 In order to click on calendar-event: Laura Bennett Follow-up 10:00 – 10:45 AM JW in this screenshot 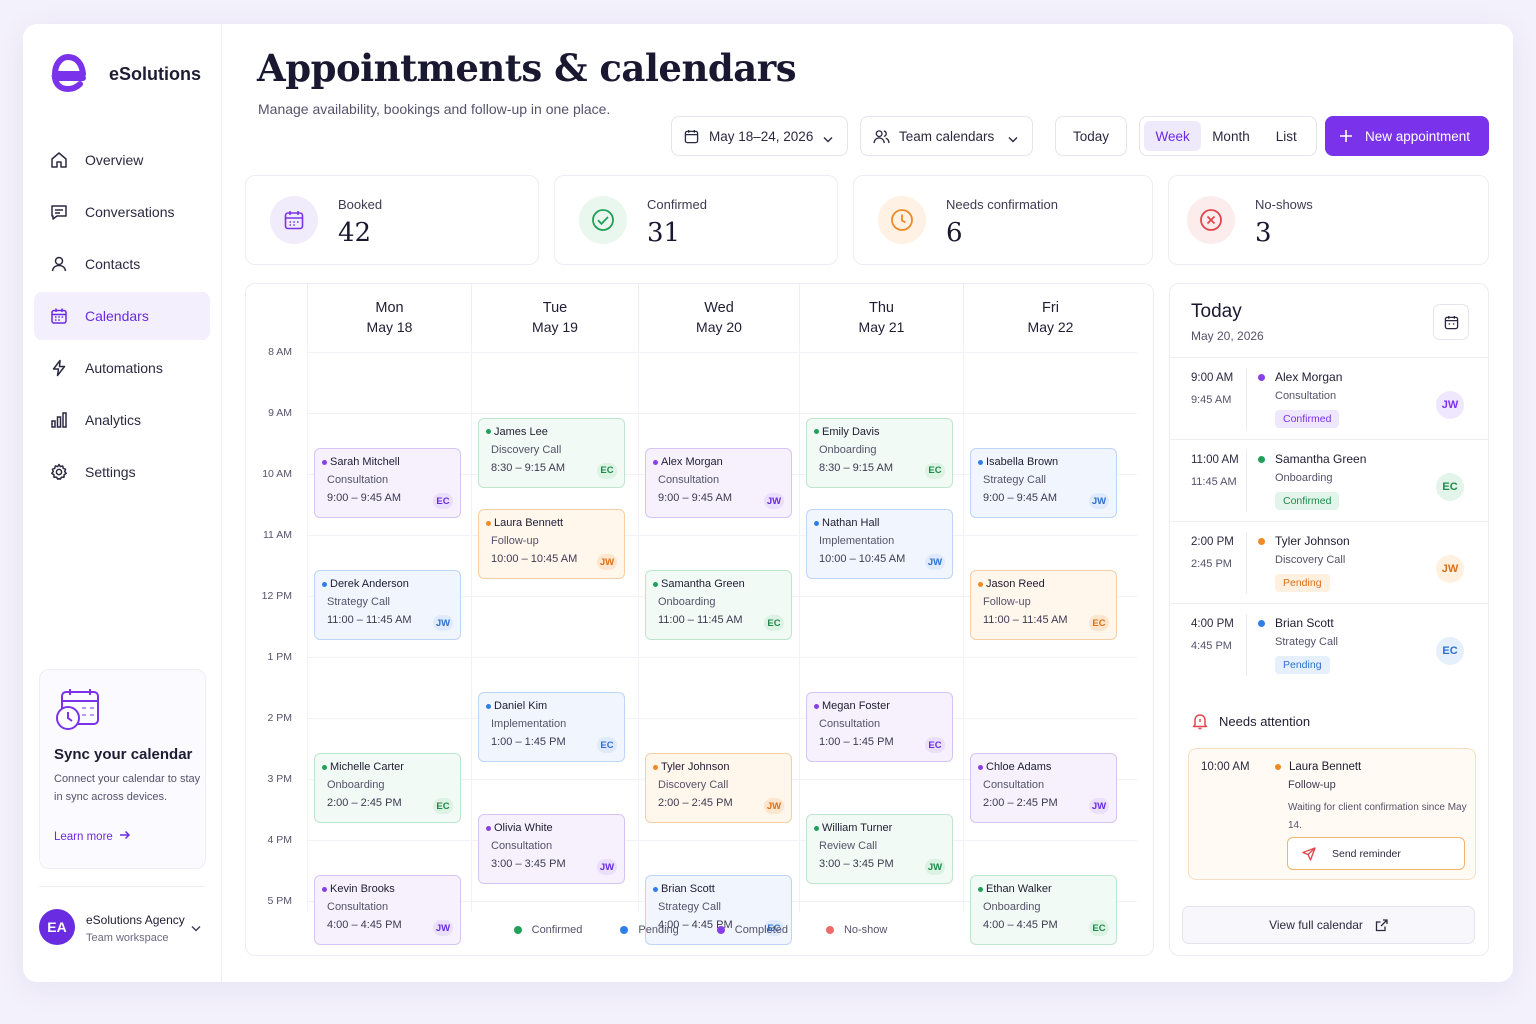, I will do `click(551, 544)`.